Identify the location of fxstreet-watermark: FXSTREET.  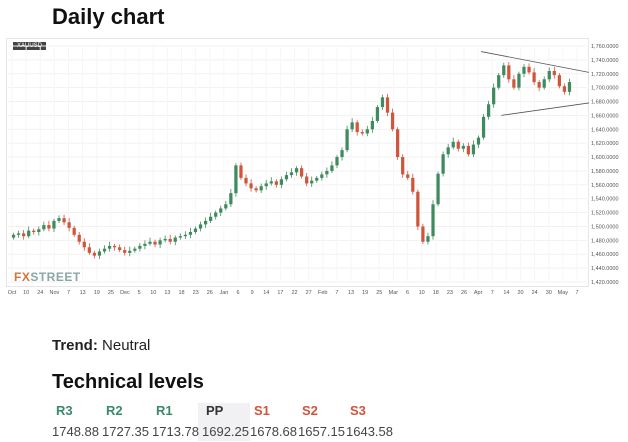
(47, 277).